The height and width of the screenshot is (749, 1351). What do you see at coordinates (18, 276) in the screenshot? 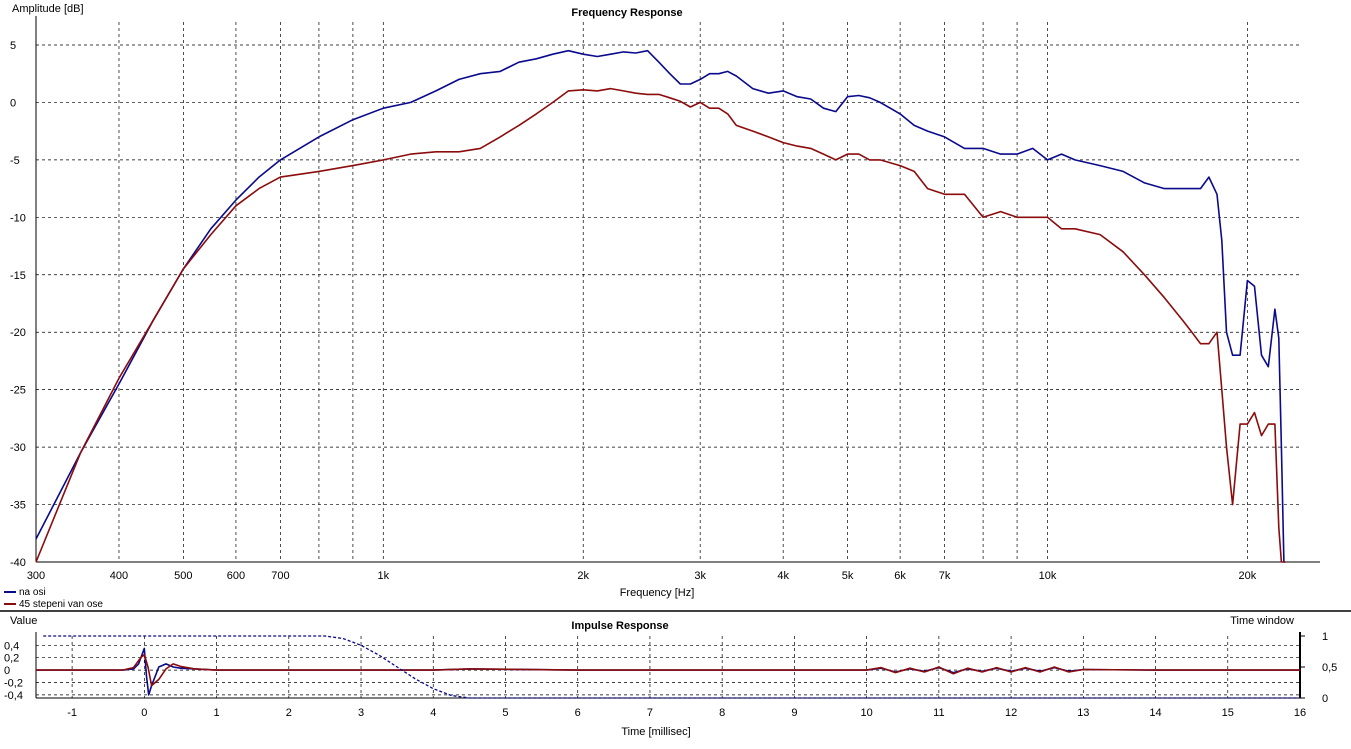
I see `fr-ytick-label: -15` at bounding box center [18, 276].